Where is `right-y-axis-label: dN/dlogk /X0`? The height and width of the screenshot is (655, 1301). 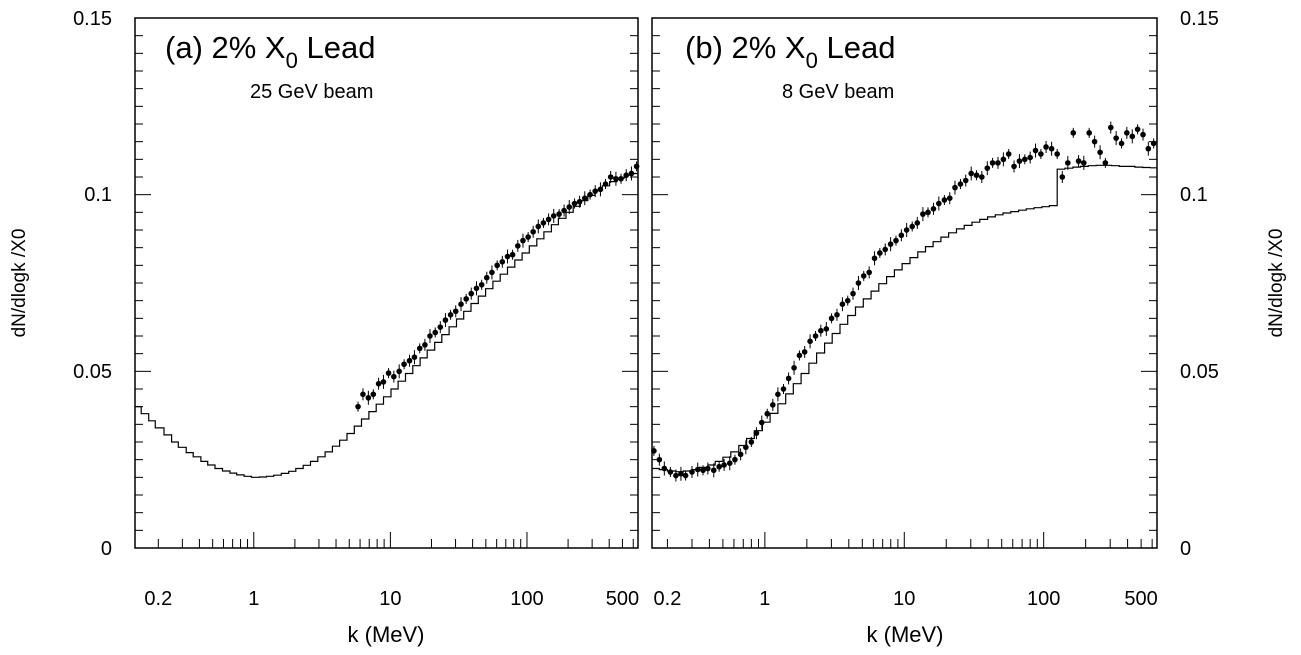
right-y-axis-label: dN/dlogk /X0 is located at coordinates (1276, 283).